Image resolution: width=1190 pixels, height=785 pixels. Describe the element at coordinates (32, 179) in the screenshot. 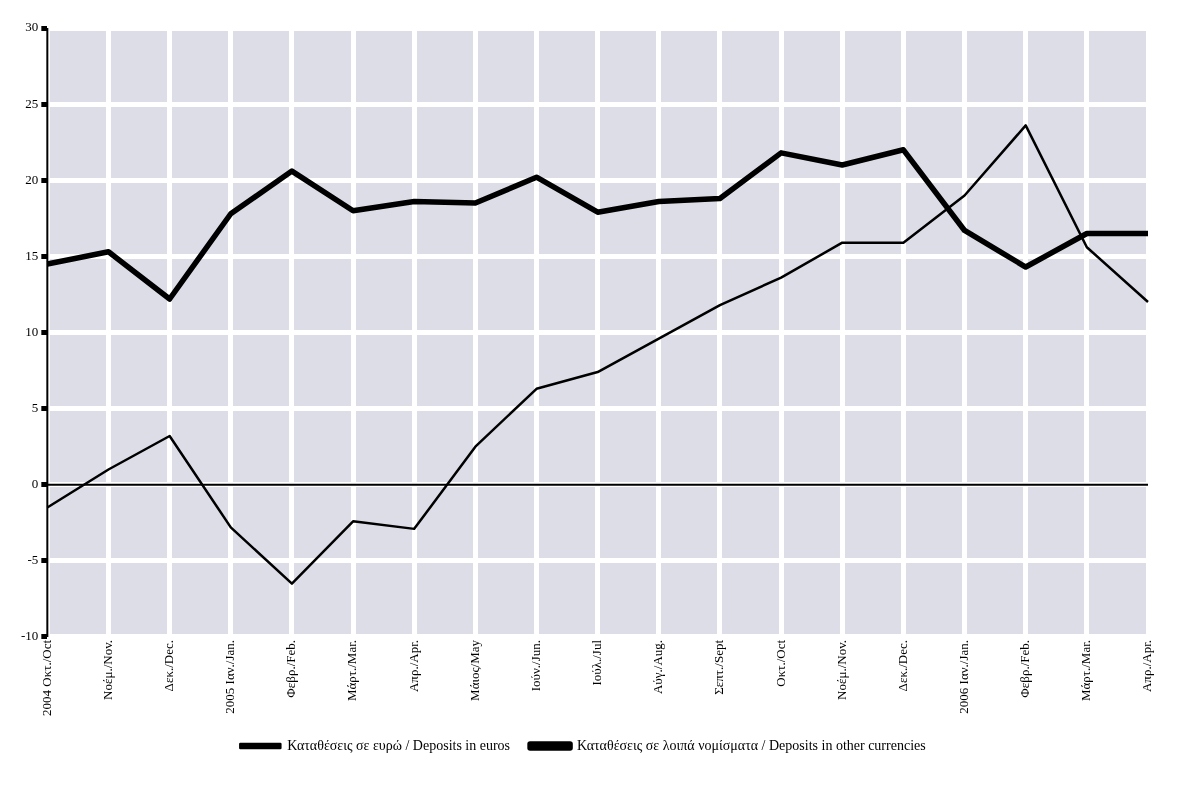

I see `y-tick-label: 20` at that location.